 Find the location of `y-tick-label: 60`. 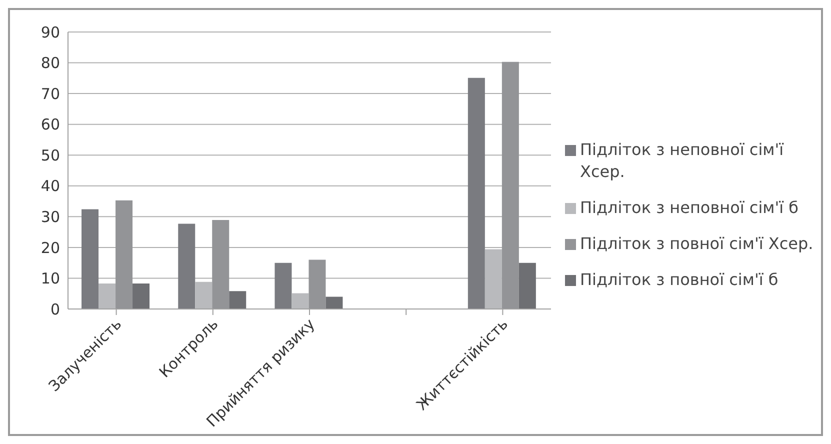

y-tick-label: 60 is located at coordinates (50, 125).